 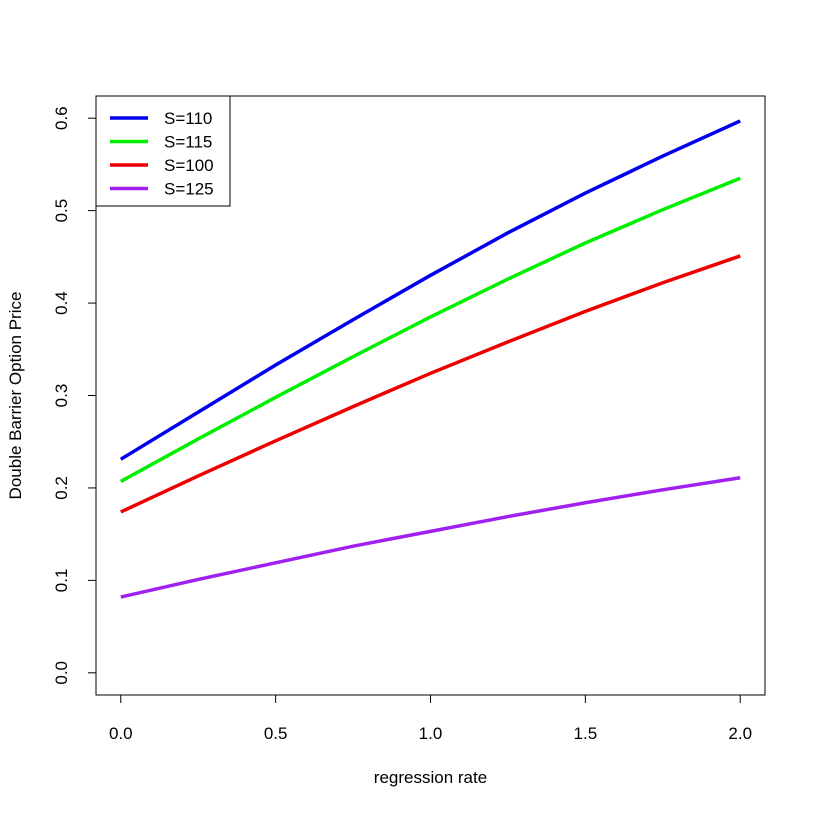 What do you see at coordinates (61, 303) in the screenshot?
I see `y-tick-label: 0.4` at bounding box center [61, 303].